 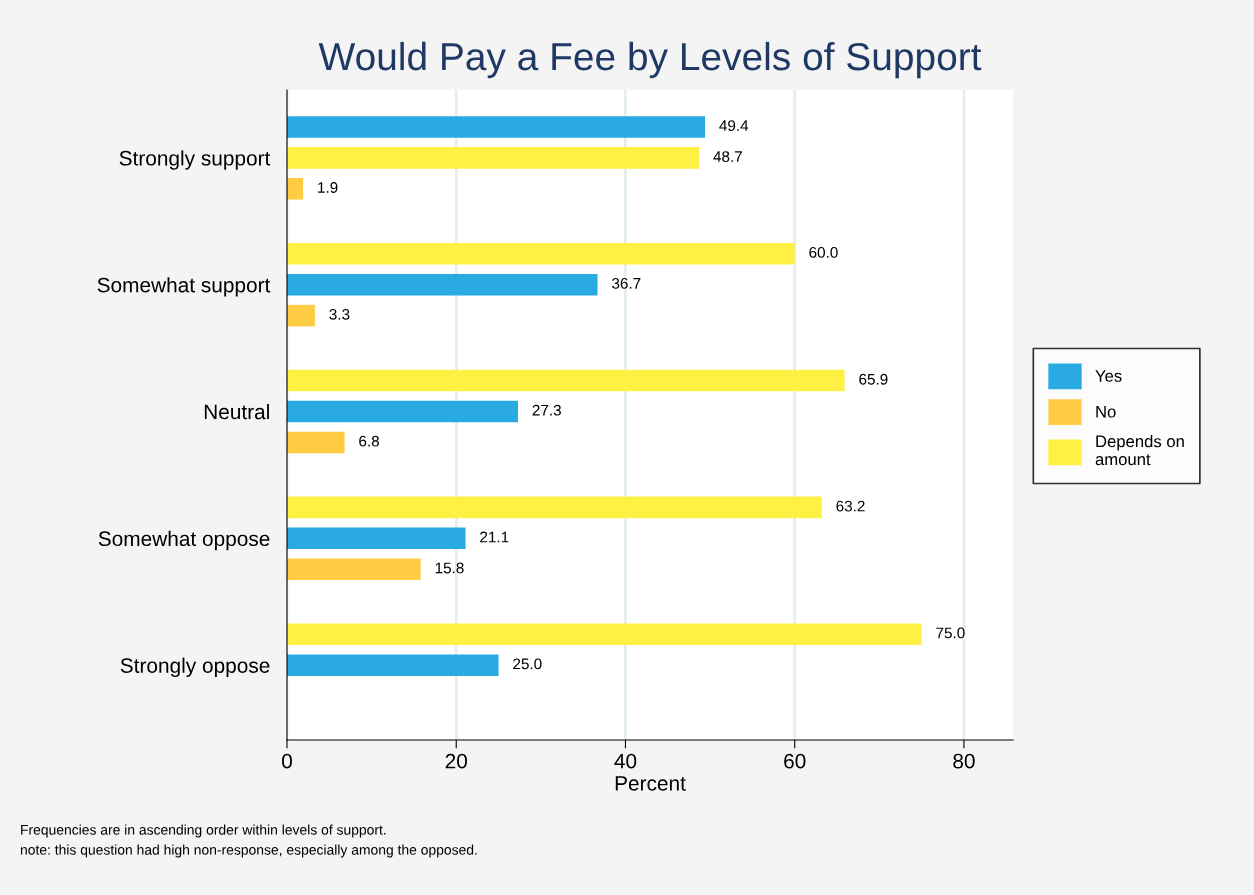 What do you see at coordinates (449, 568) in the screenshot?
I see `data-label: 15.8` at bounding box center [449, 568].